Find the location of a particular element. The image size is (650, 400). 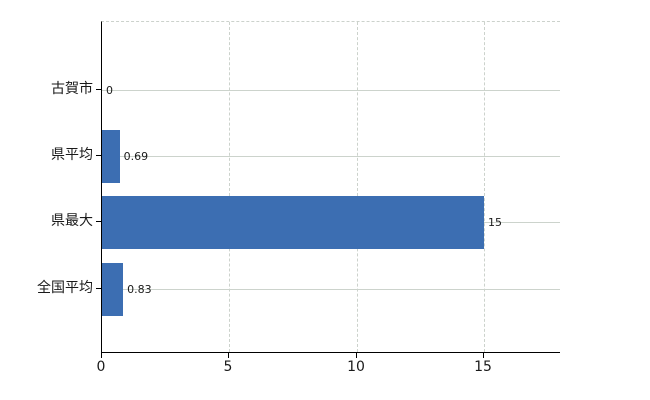

x-axis-label: 0 is located at coordinates (101, 367).